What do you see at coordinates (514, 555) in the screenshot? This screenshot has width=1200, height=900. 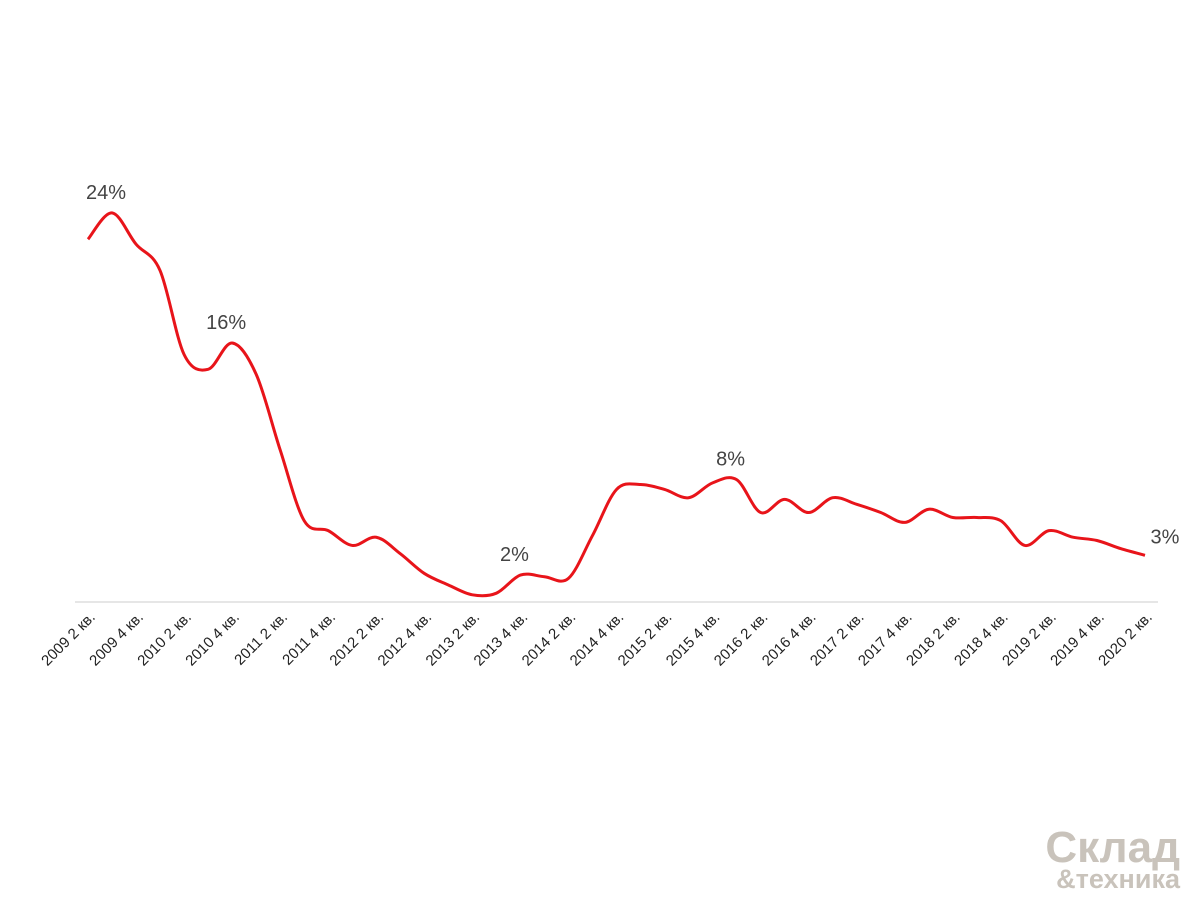 I see `data-label: 2%` at bounding box center [514, 555].